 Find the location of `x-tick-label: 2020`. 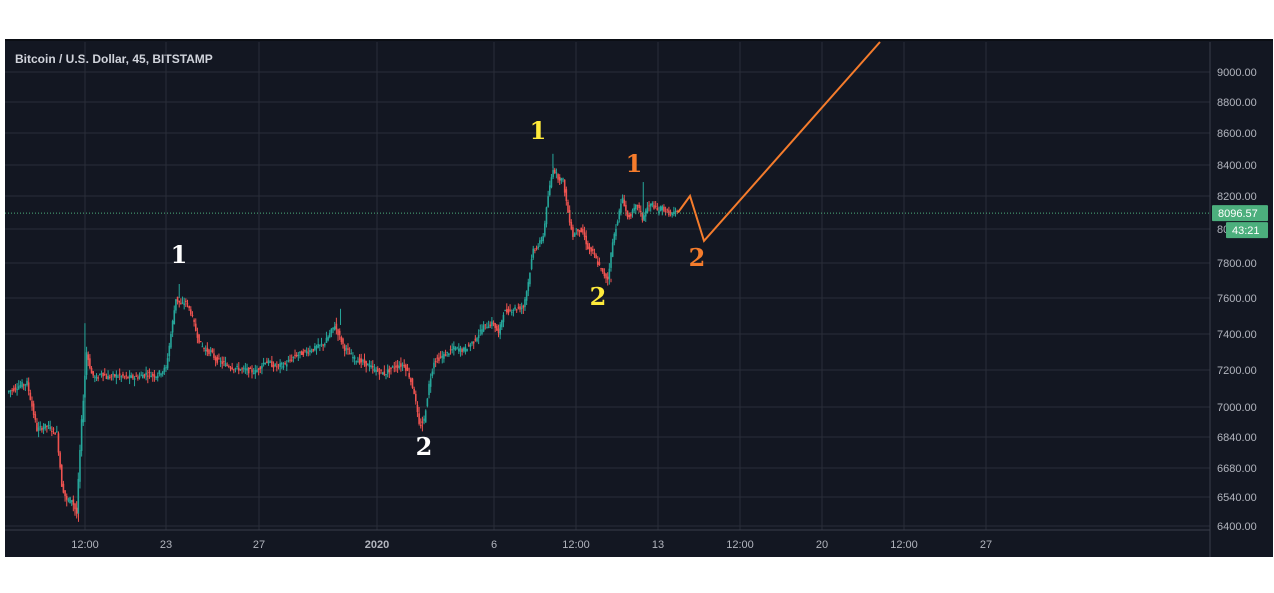

x-tick-label: 2020 is located at coordinates (377, 545).